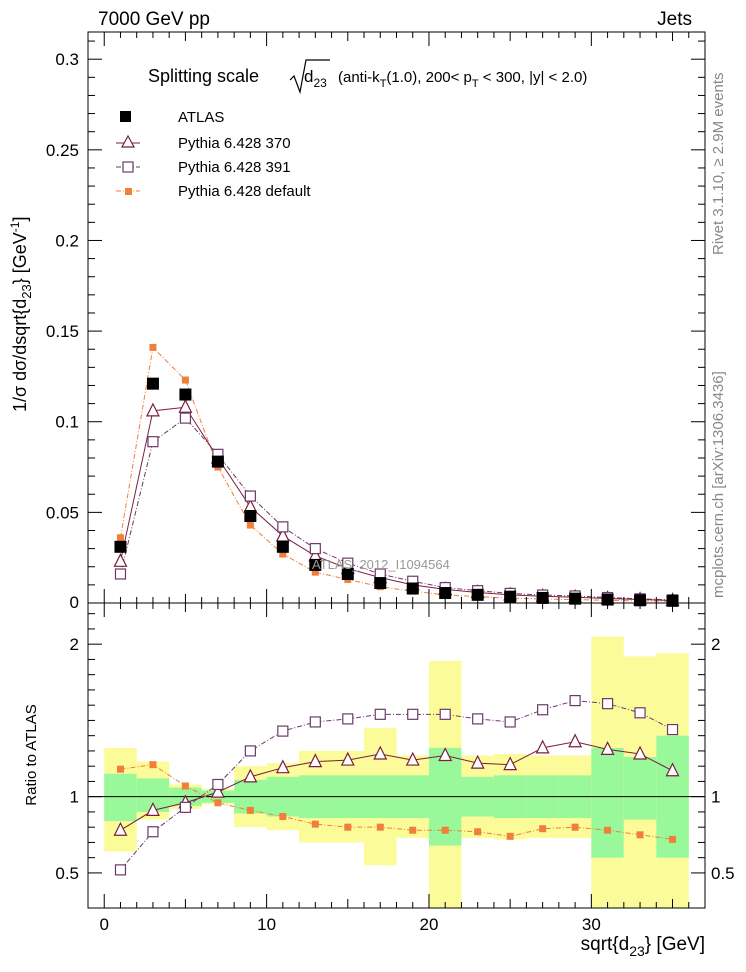 This screenshot has height=972, width=746. I want to click on legend-label-pdef: Pythia 6.428 default, so click(244, 191).